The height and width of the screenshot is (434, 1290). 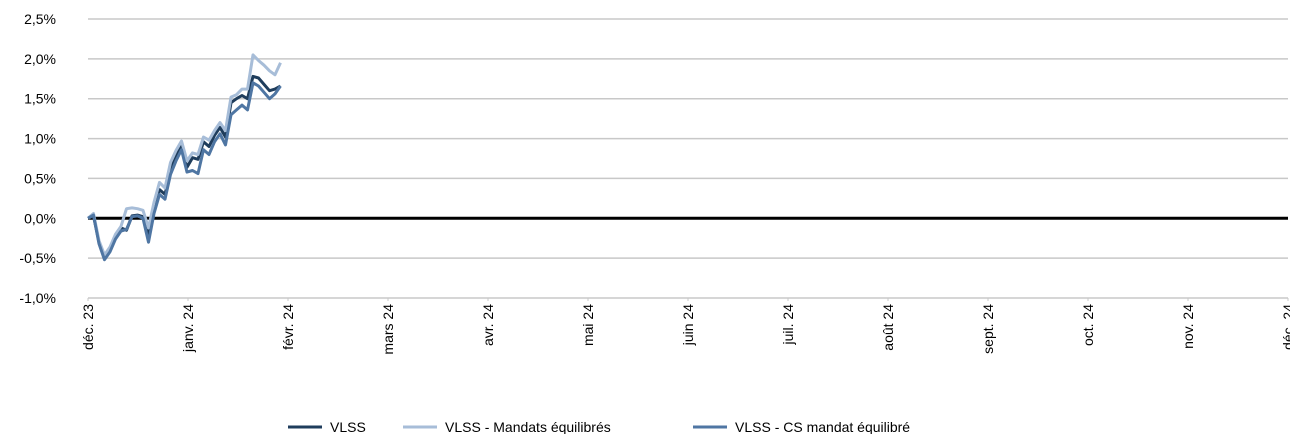 I want to click on x-tick-label: août 24, so click(x=888, y=327).